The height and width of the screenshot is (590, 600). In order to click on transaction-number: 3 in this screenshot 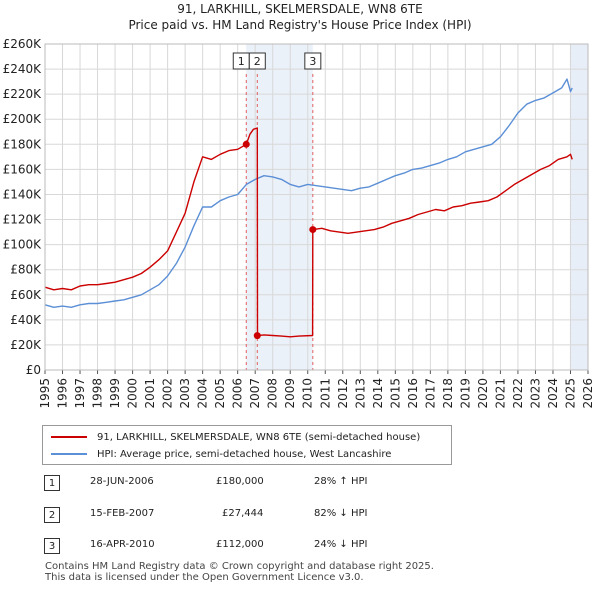, I will do `click(52, 546)`.